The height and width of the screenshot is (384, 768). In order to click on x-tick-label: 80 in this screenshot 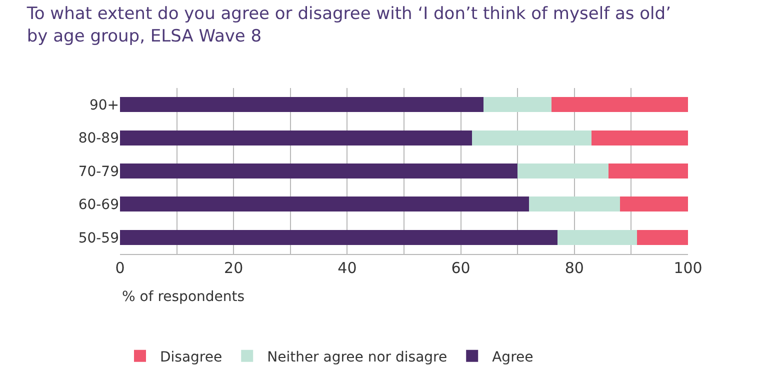, I will do `click(574, 268)`.